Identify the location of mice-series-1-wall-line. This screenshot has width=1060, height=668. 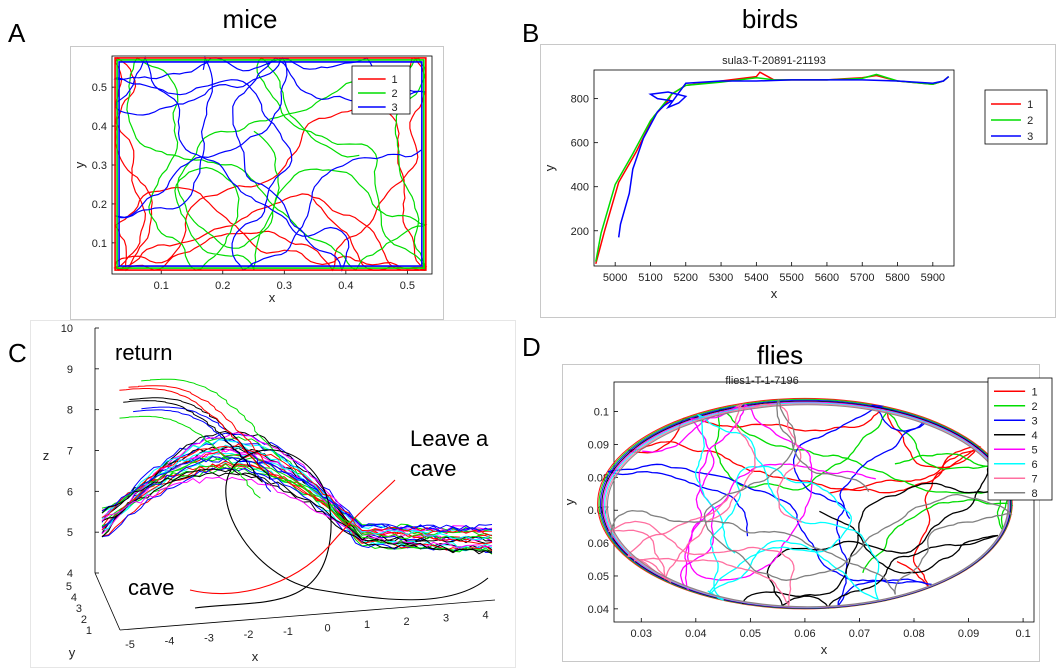
(270, 164).